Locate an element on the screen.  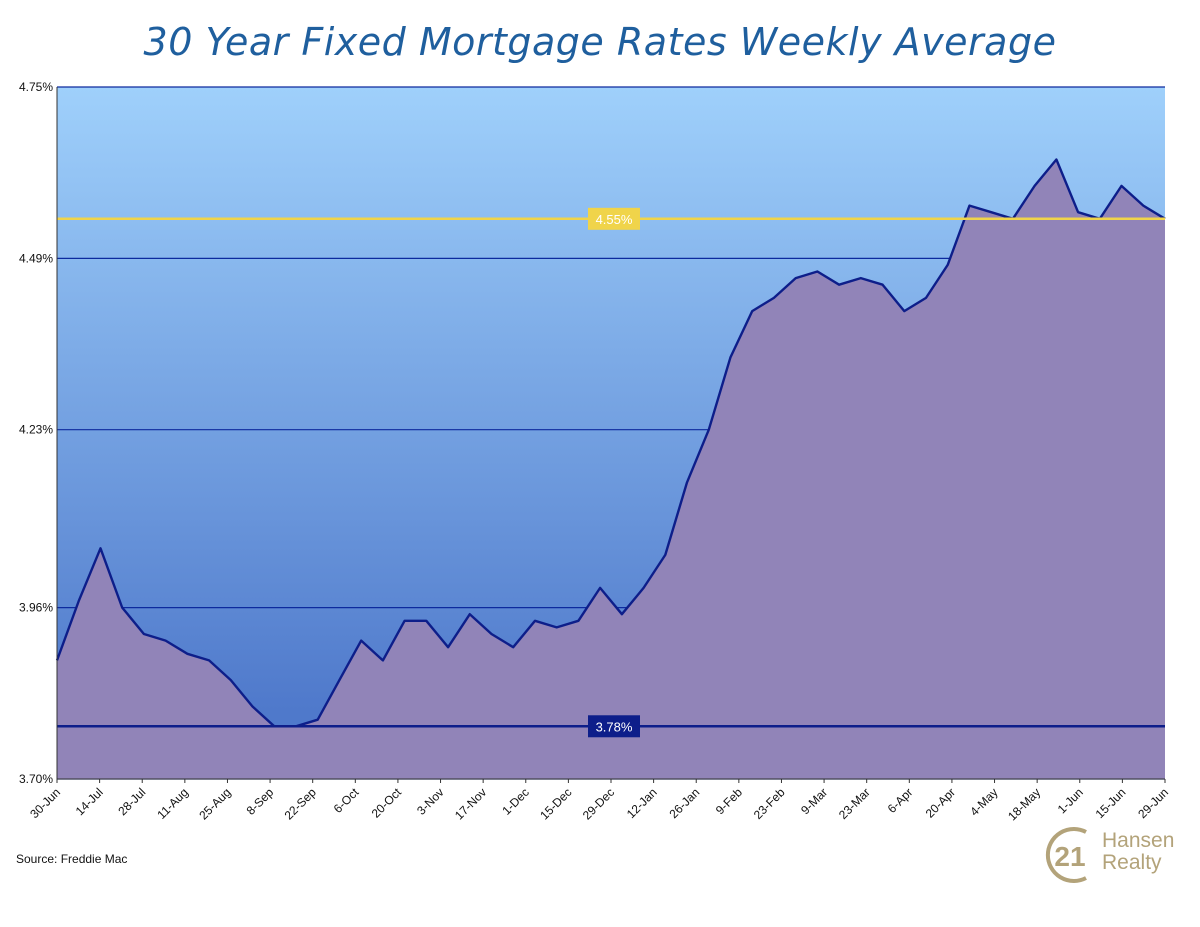
x-tick-label: 20-Apr is located at coordinates (940, 802).